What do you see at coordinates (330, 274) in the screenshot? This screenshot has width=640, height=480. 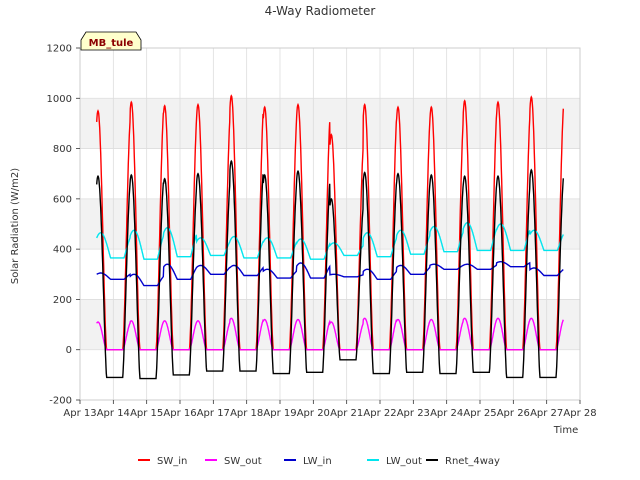 I see `series-line-lw-in` at bounding box center [330, 274].